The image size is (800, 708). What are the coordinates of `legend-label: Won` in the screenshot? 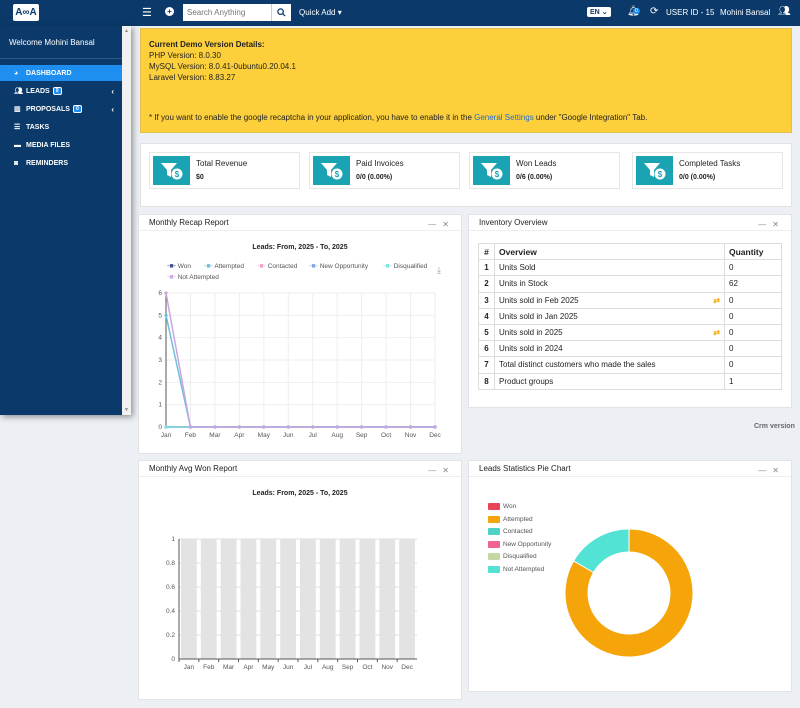 It's located at (510, 507).